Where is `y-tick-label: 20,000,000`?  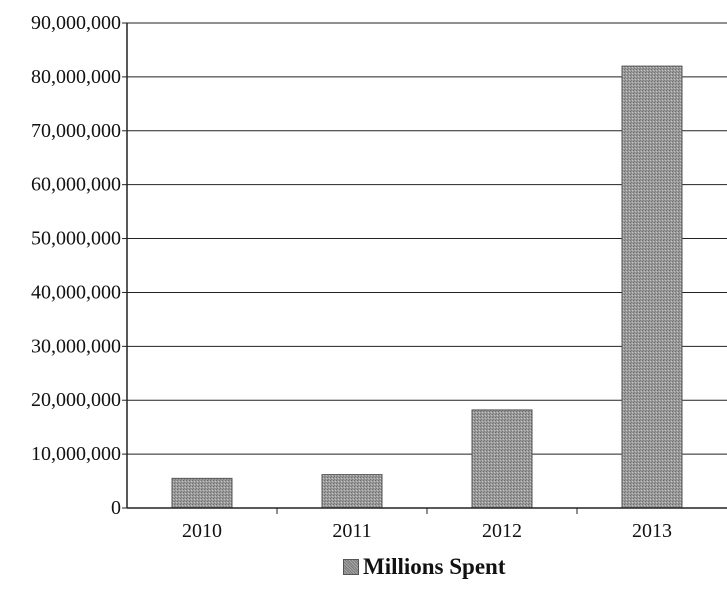 y-tick-label: 20,000,000 is located at coordinates (76, 400).